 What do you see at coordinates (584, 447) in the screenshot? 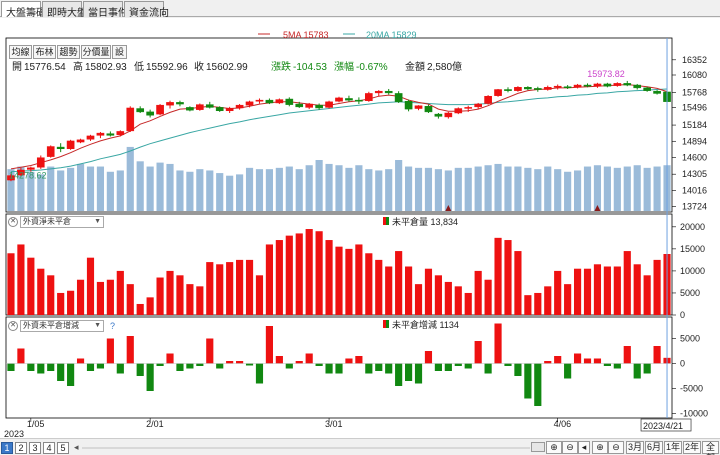
I see `pan-left-icon: ◂` at bounding box center [584, 447].